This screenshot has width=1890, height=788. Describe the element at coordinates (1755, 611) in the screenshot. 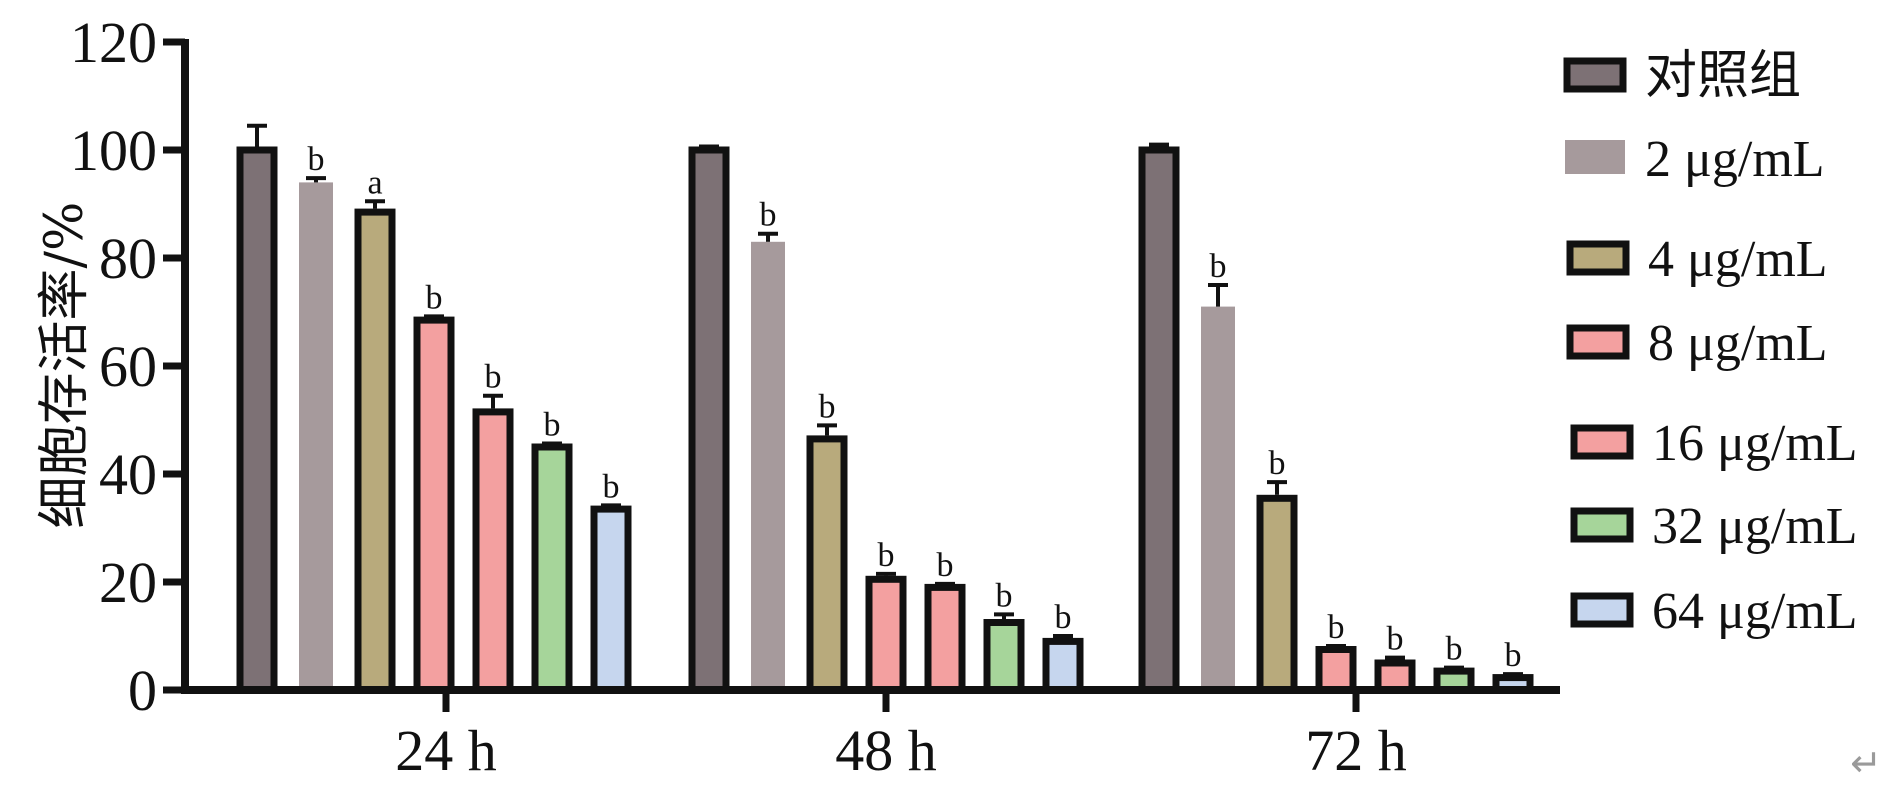

I see `legend-label: 64 μg/mL` at that location.